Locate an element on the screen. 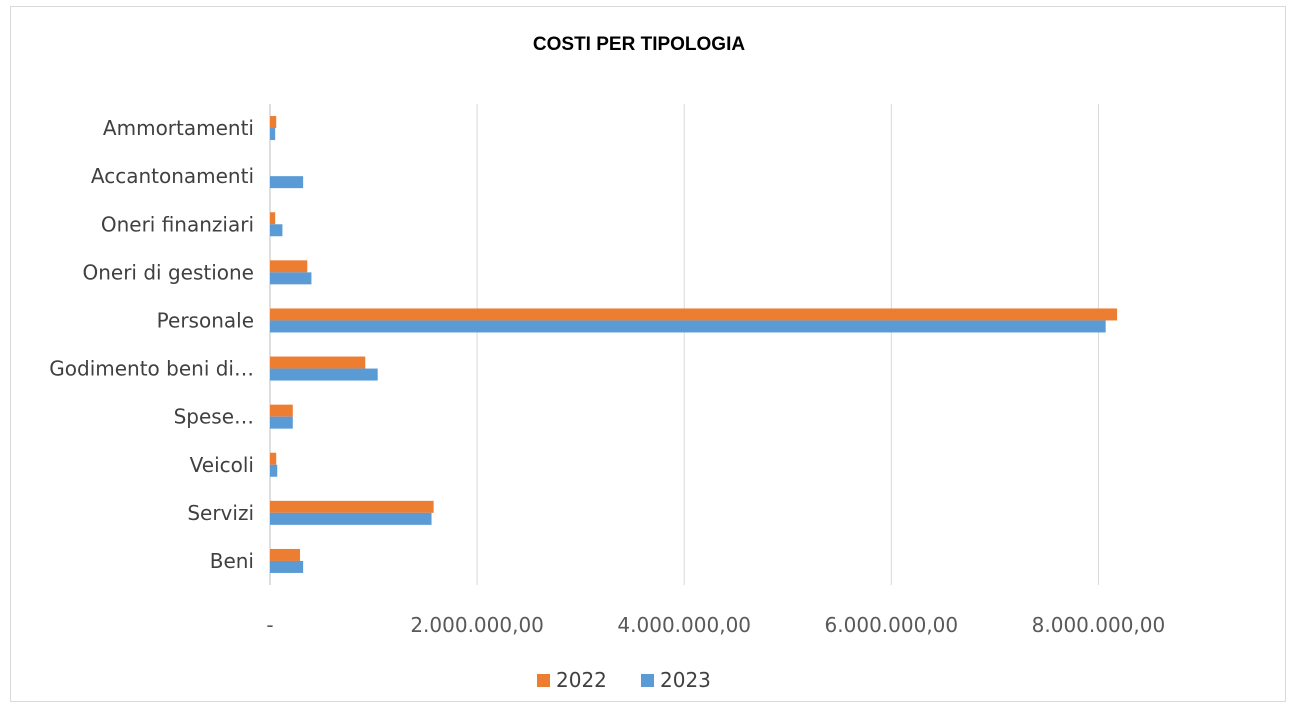 The width and height of the screenshot is (1290, 704). category-label: Veicoli is located at coordinates (222, 465).